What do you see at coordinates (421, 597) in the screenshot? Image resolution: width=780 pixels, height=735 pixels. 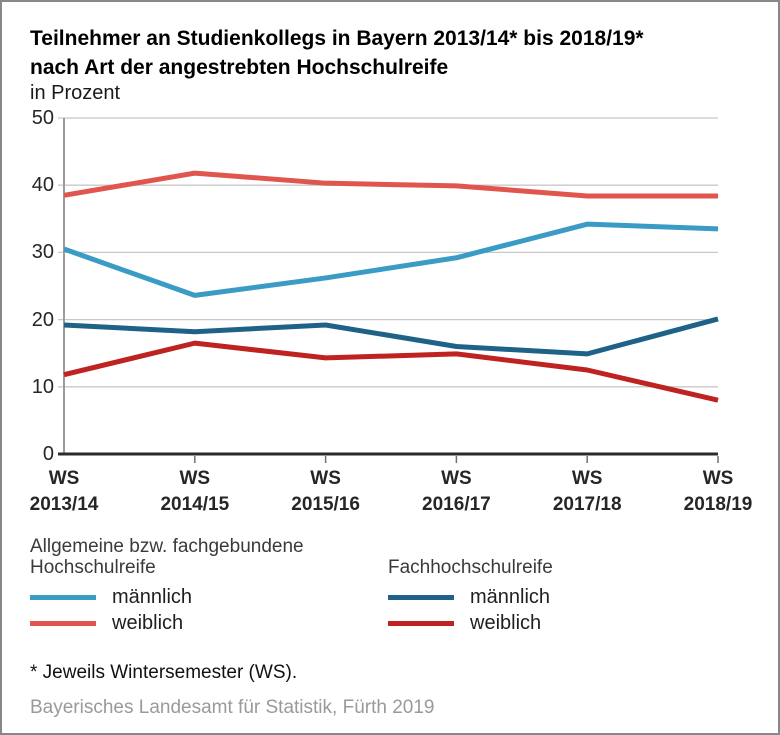 I see `legend-swatch-dark-blue-line-icon` at bounding box center [421, 597].